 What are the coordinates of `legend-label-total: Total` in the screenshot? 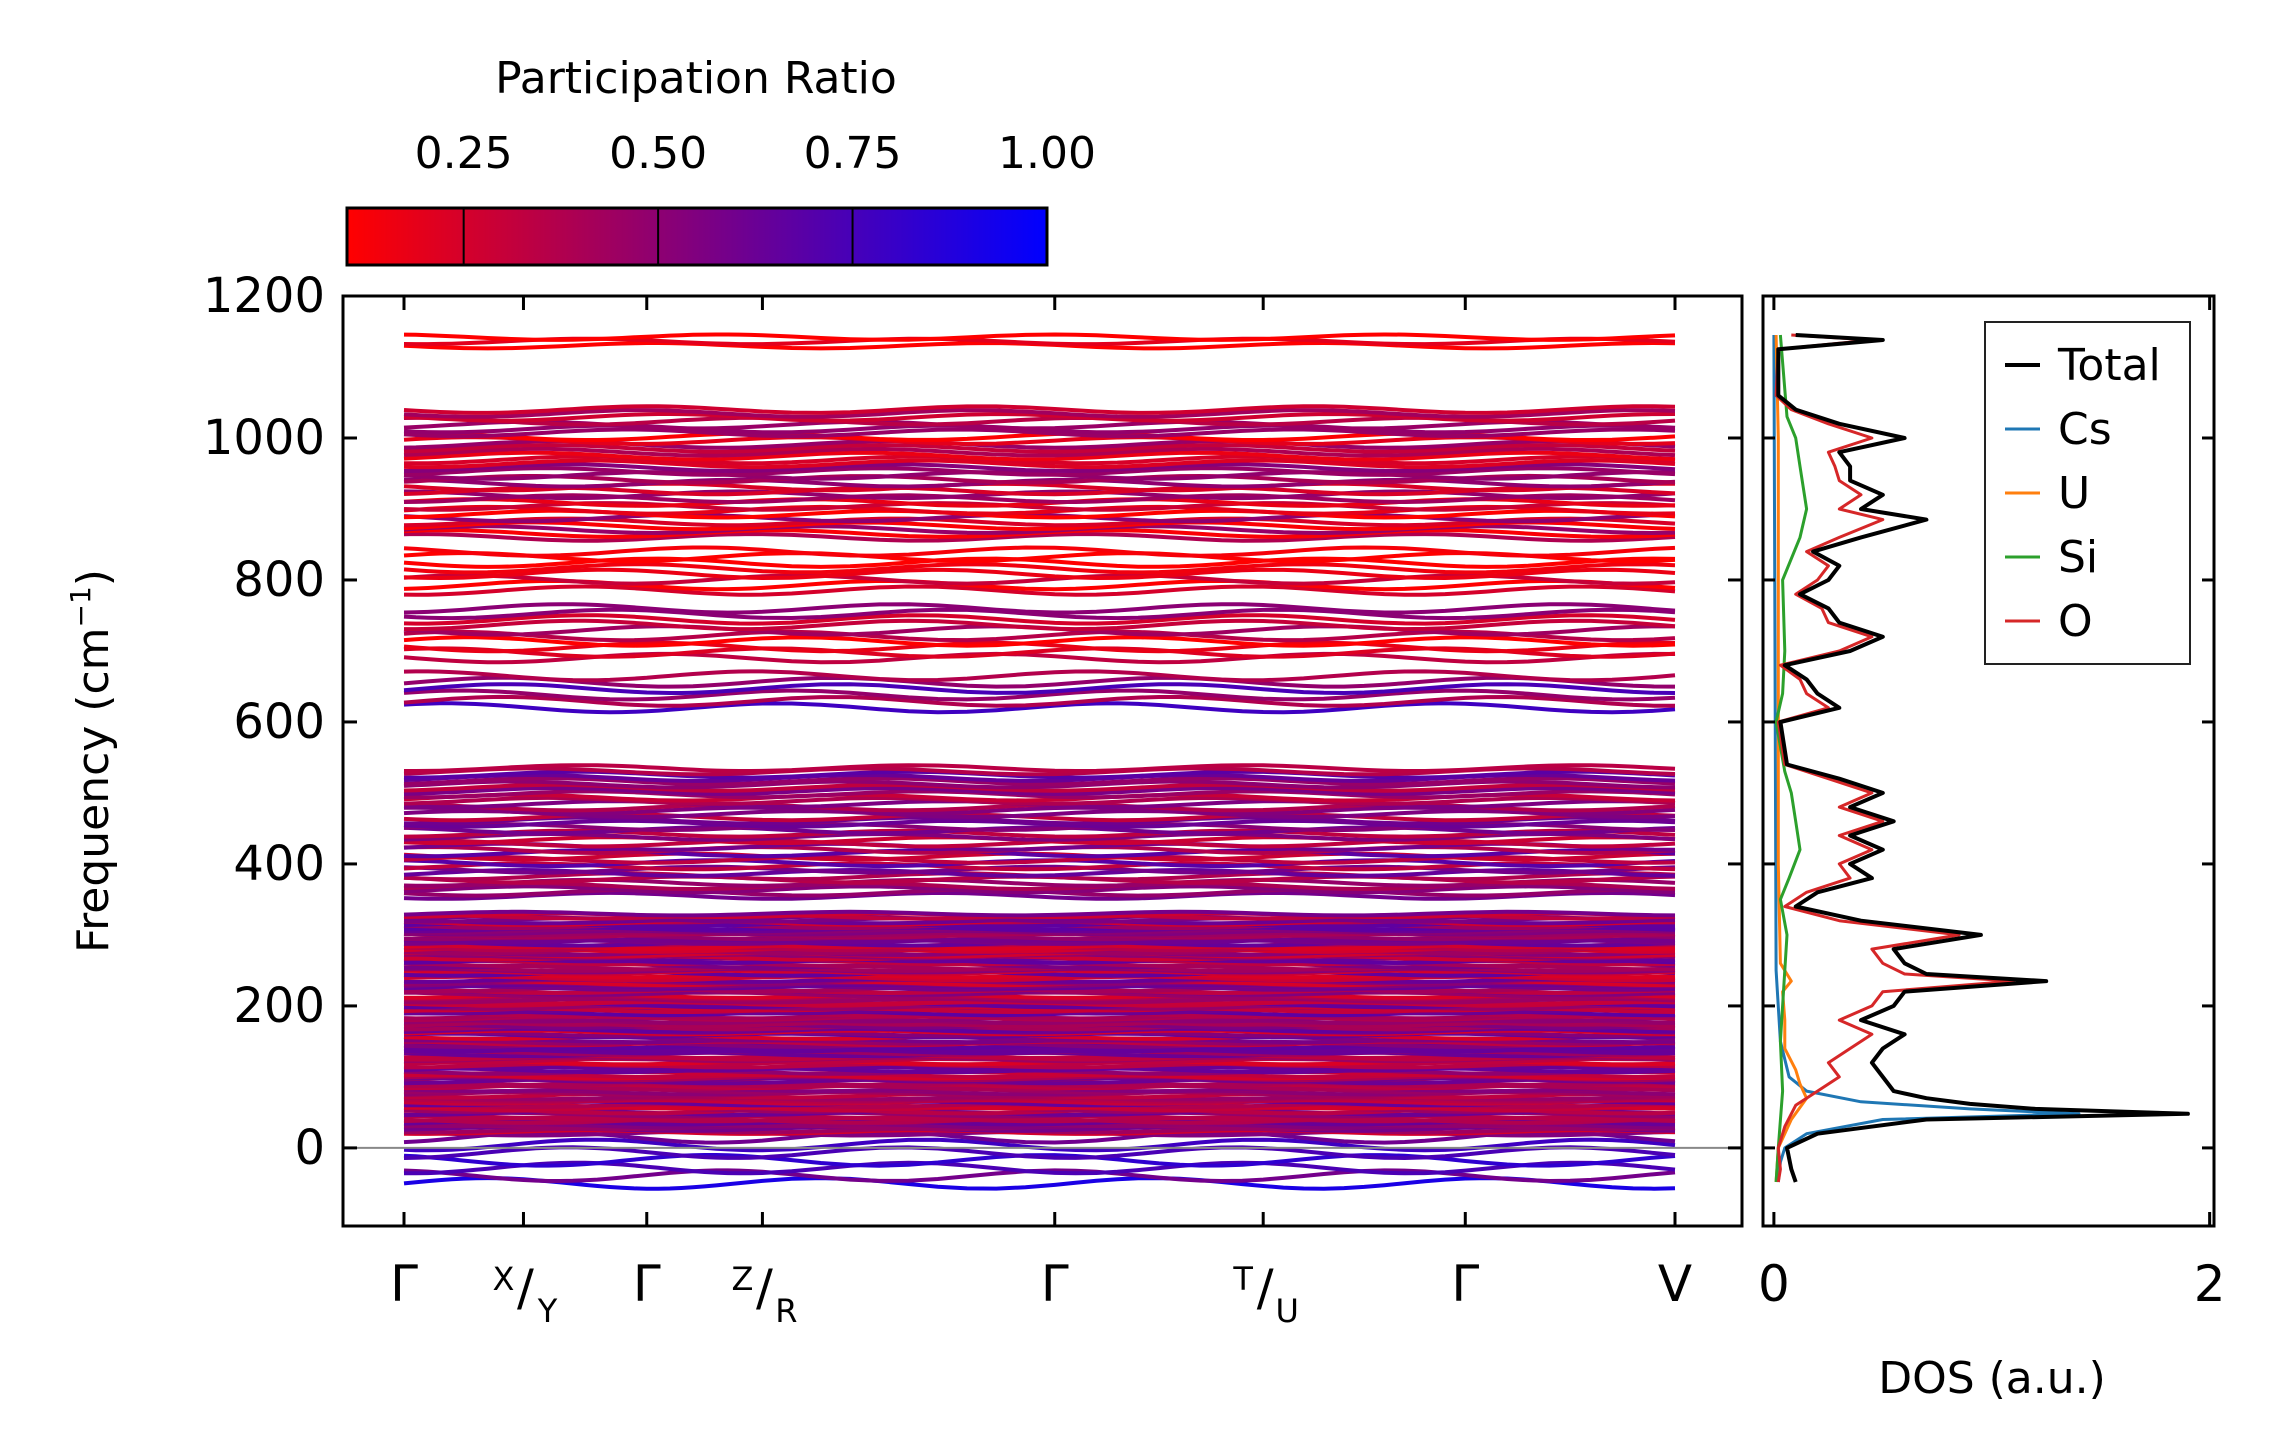 It's located at (2109, 365).